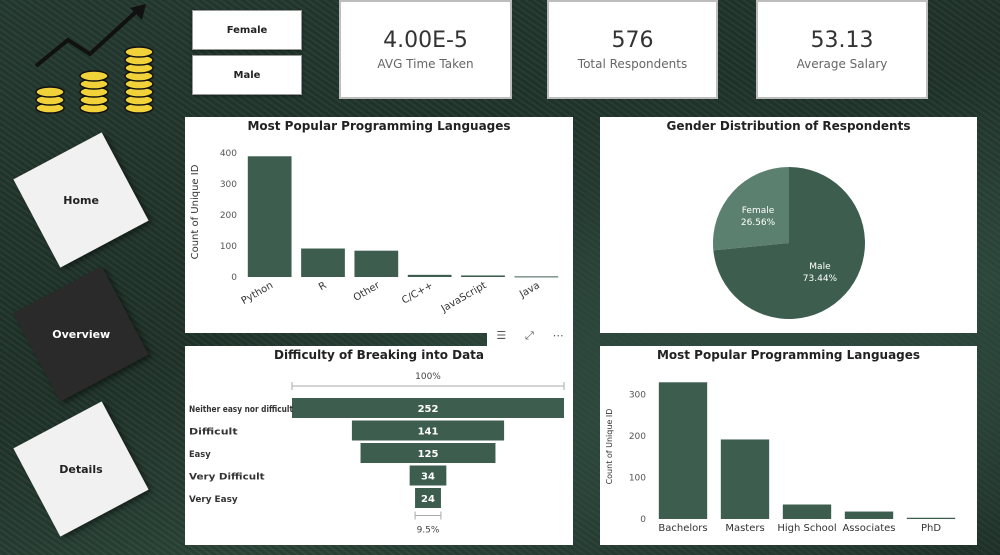 The height and width of the screenshot is (555, 1000). What do you see at coordinates (501, 335) in the screenshot?
I see `filter-icon: ☰` at bounding box center [501, 335].